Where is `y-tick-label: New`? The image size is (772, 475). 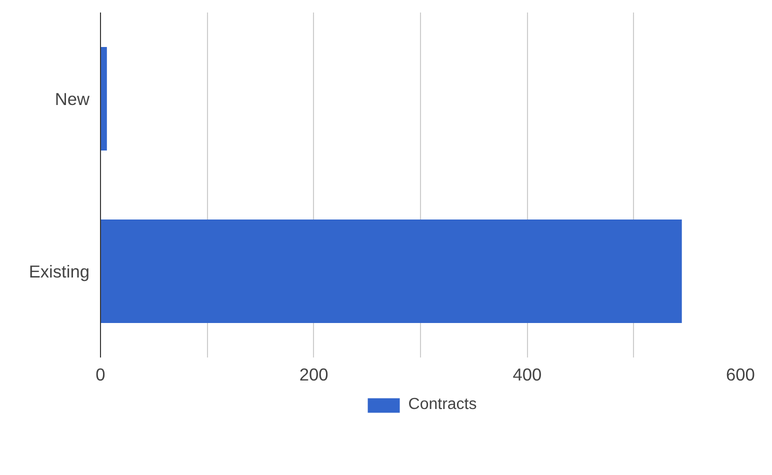
y-tick-label: New is located at coordinates (72, 98).